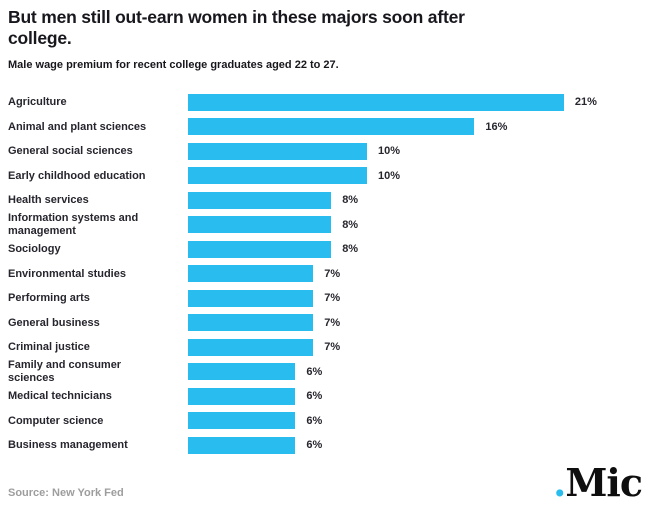 Image resolution: width=651 pixels, height=512 pixels. I want to click on bar-value: 21%, so click(585, 102).